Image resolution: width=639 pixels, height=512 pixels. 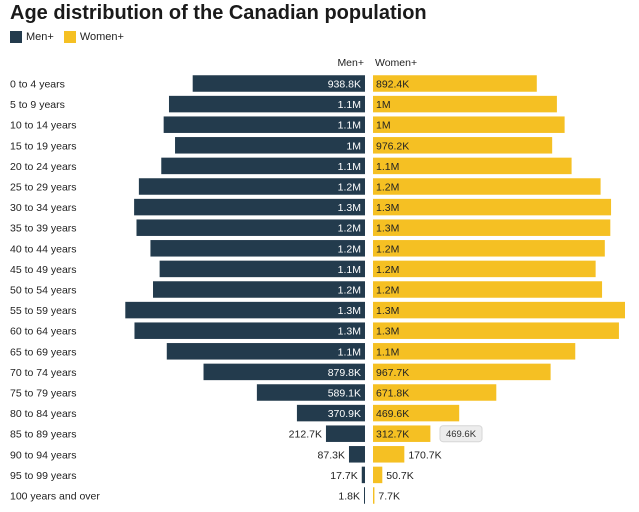 What do you see at coordinates (43, 126) in the screenshot?
I see `category-label: 10 to 14 years` at bounding box center [43, 126].